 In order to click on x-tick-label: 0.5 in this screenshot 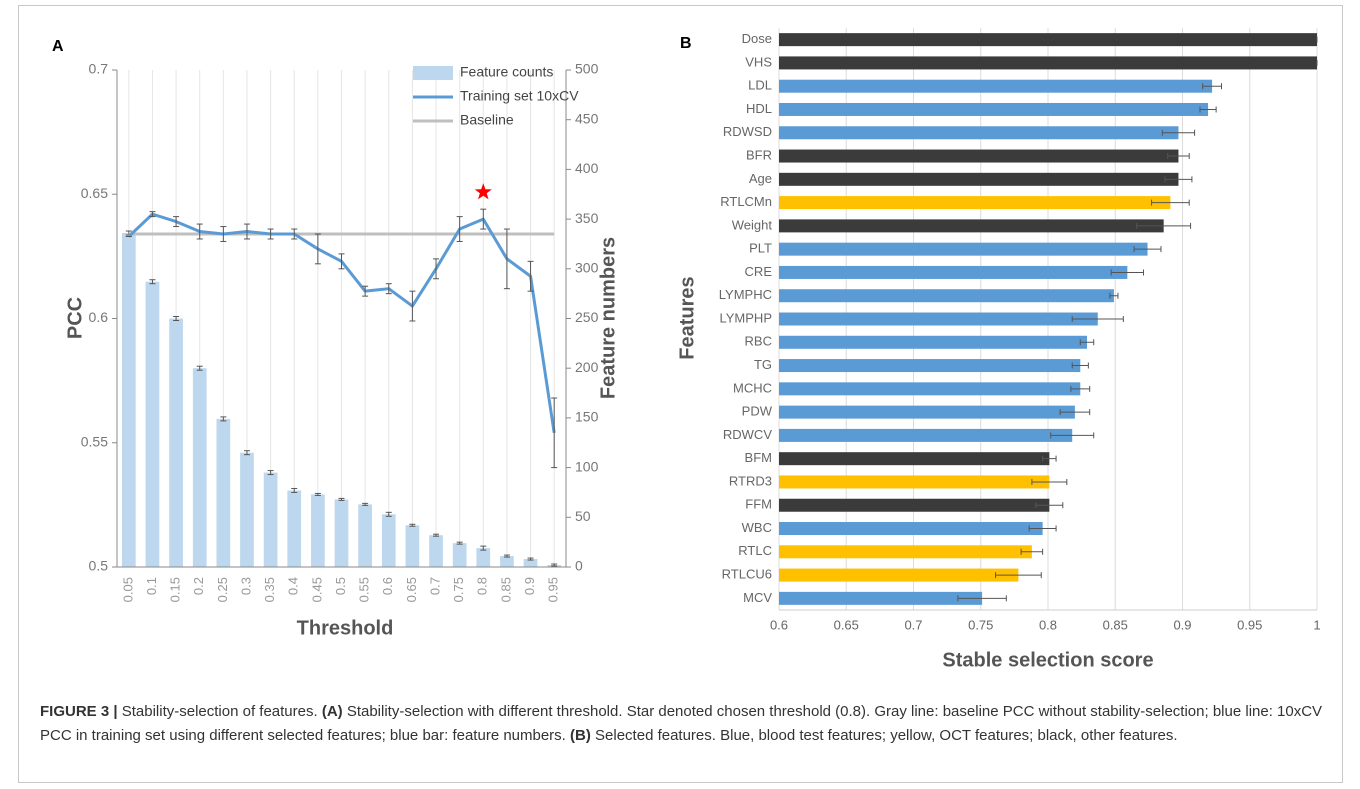, I will do `click(340, 586)`.